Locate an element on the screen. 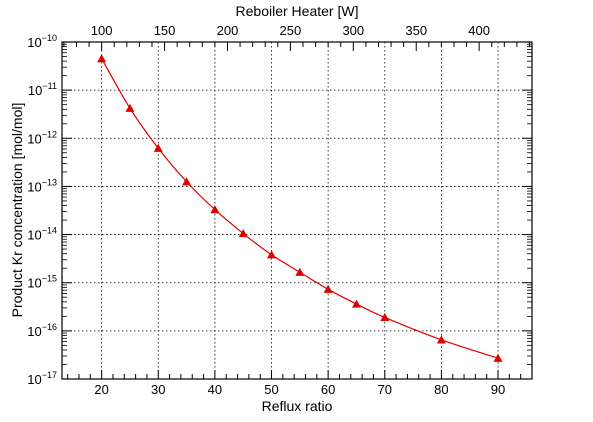 This screenshot has height=422, width=593. y-tick-label: 10−16 is located at coordinates (42, 330).